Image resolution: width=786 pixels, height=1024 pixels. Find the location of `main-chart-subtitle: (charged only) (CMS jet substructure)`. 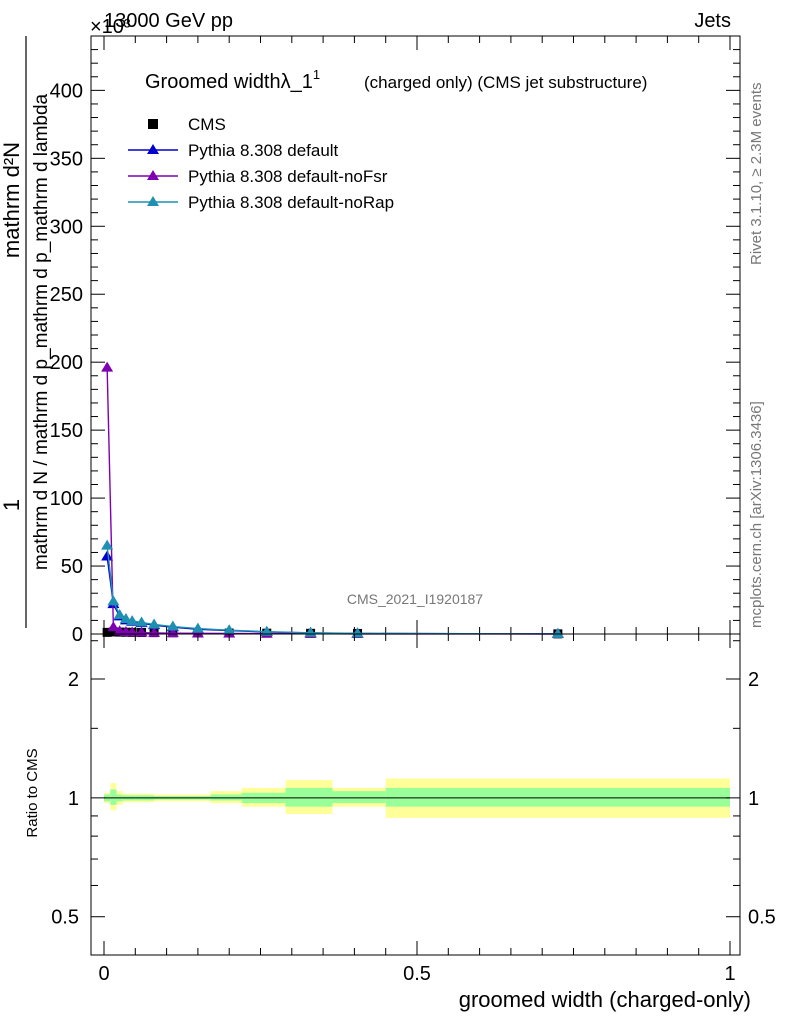

main-chart-subtitle: (charged only) (CMS jet substructure) is located at coordinates (505, 82).